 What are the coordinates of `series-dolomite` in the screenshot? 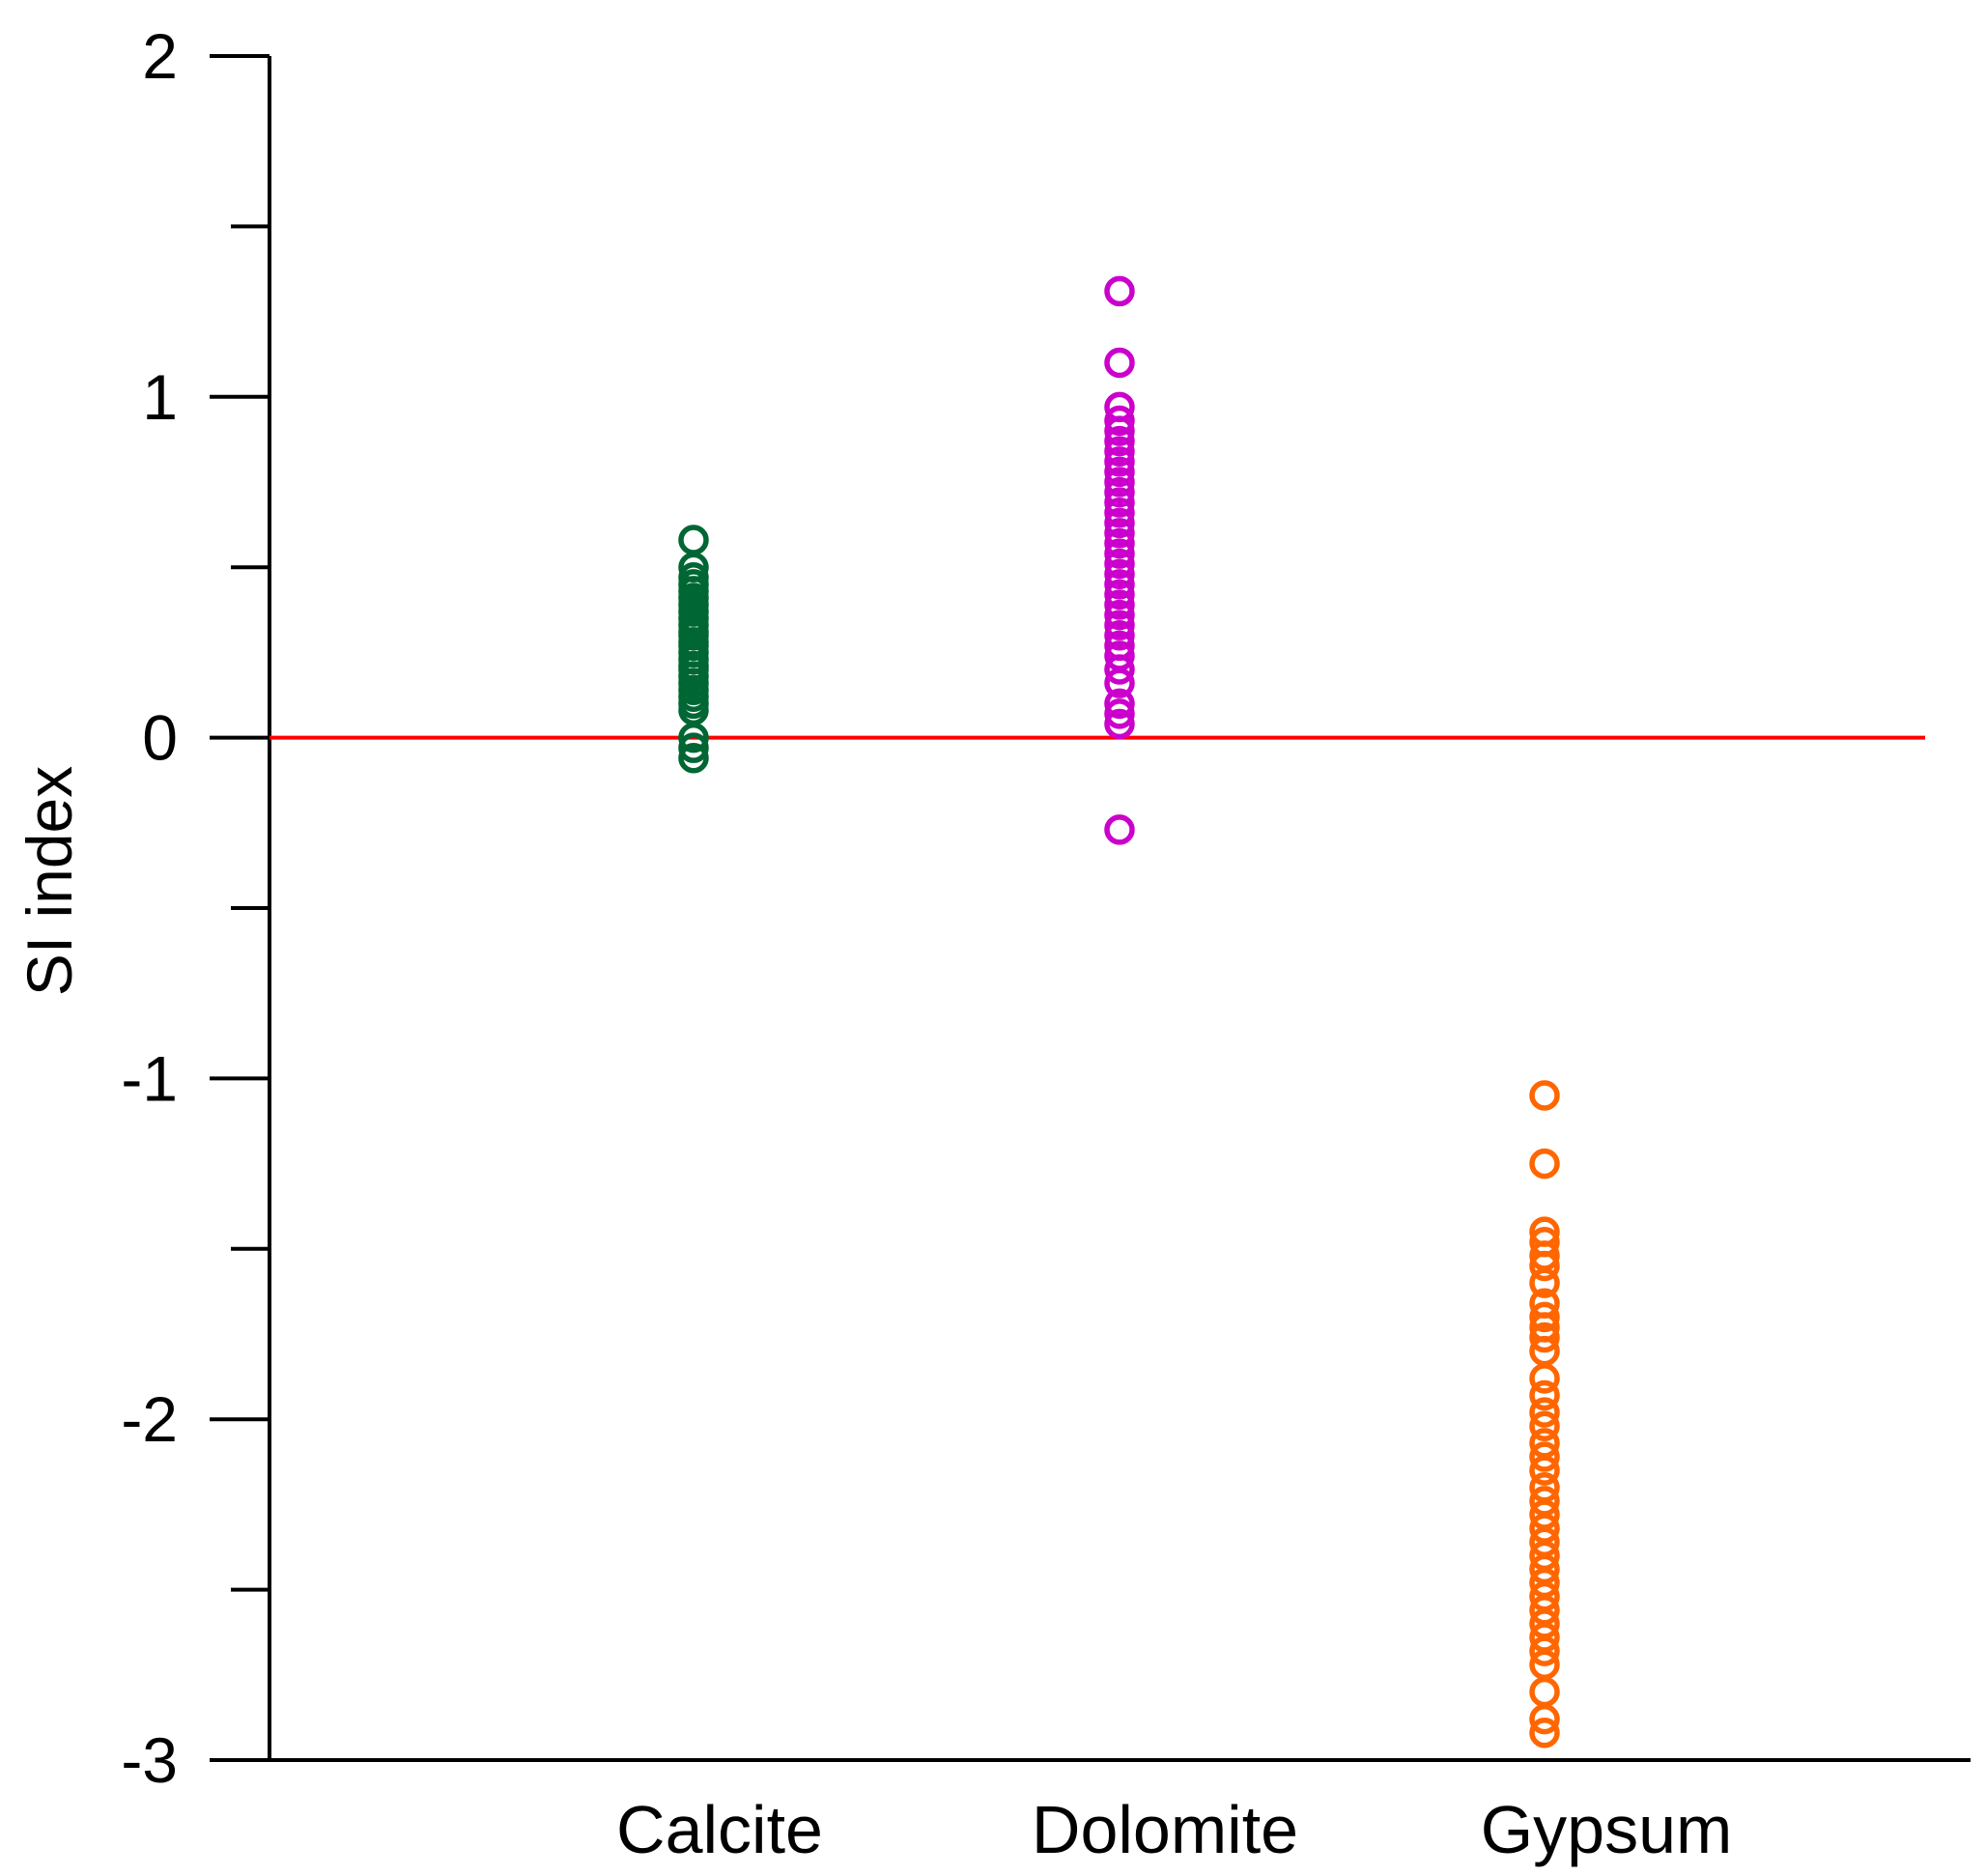 It's located at (1119, 560).